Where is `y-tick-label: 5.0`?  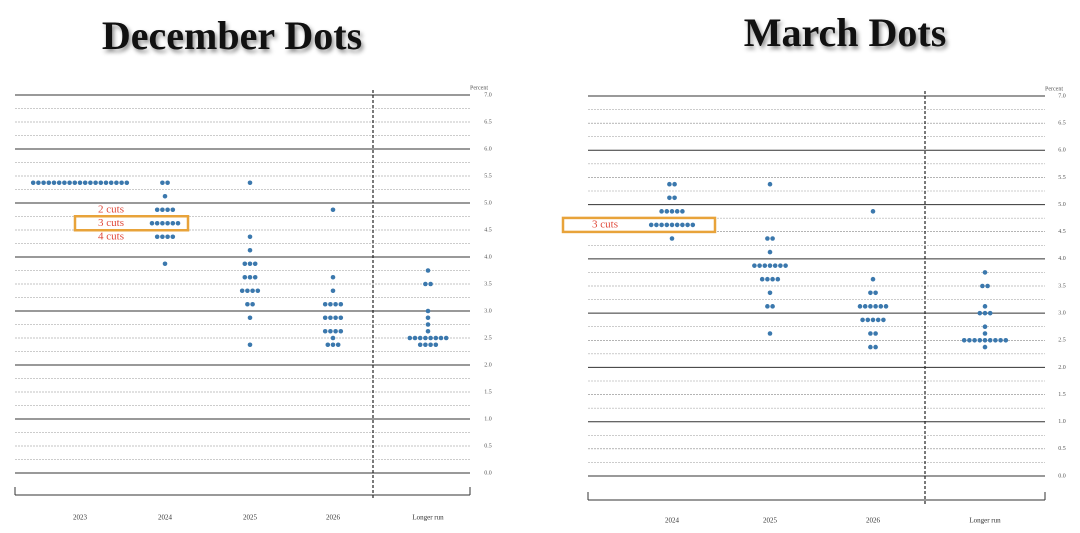
y-tick-label: 5.0 is located at coordinates (1062, 205).